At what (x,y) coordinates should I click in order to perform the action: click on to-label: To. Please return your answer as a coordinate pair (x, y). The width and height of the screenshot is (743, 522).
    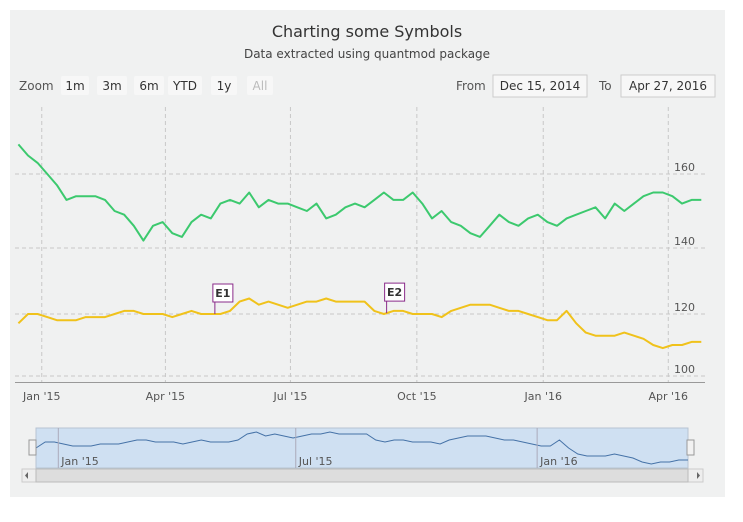
    Looking at the image, I should click on (605, 86).